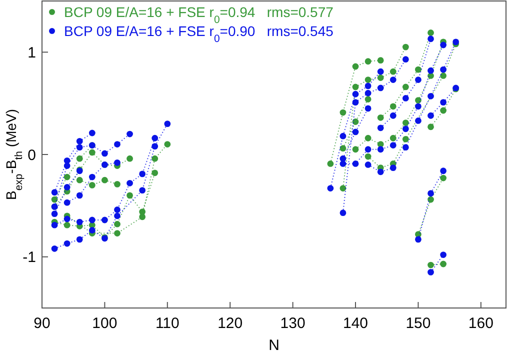 The height and width of the screenshot is (356, 509). What do you see at coordinates (32, 53) in the screenshot?
I see `y-tick-label: 1` at bounding box center [32, 53].